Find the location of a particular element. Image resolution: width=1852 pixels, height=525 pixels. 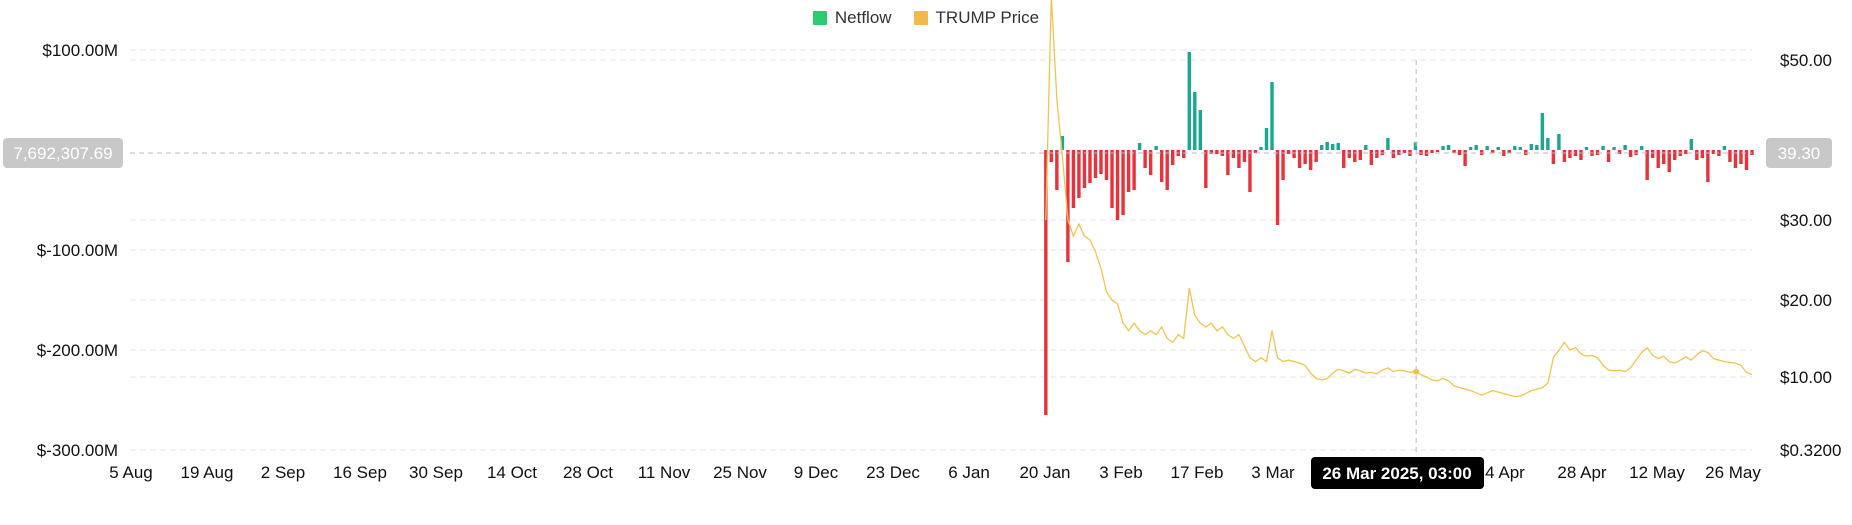

x-axis-tick-label: 26 May is located at coordinates (1733, 472).